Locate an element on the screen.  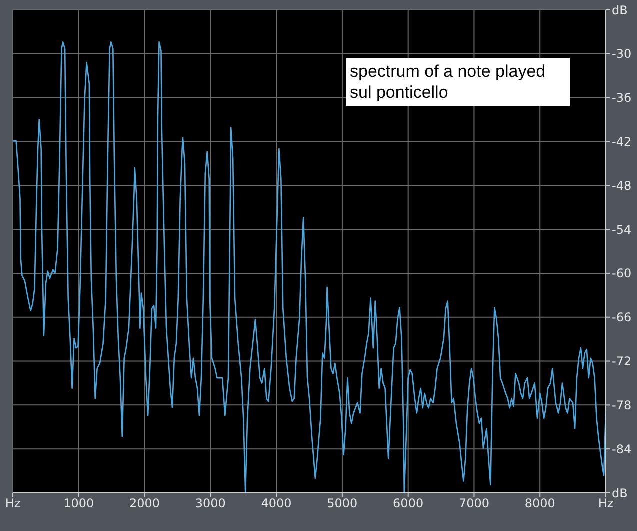
x-tick-label: 7000 is located at coordinates (474, 503).